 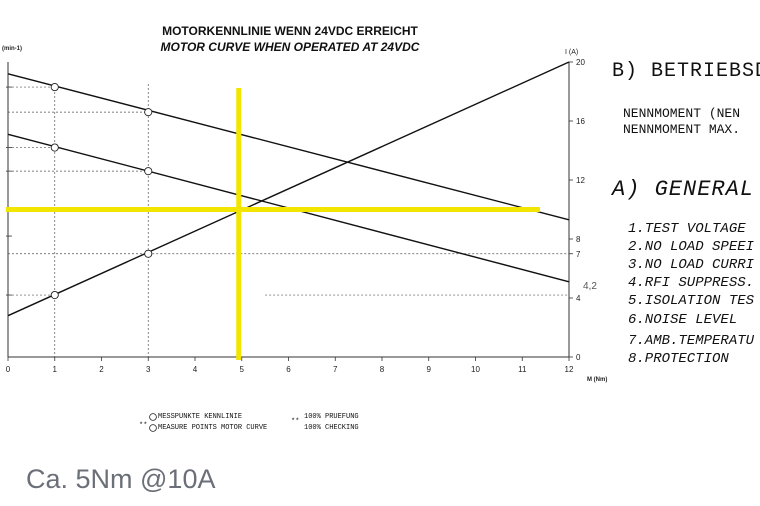 I want to click on section-a-item: 8.PROTECTION, so click(x=678, y=359).